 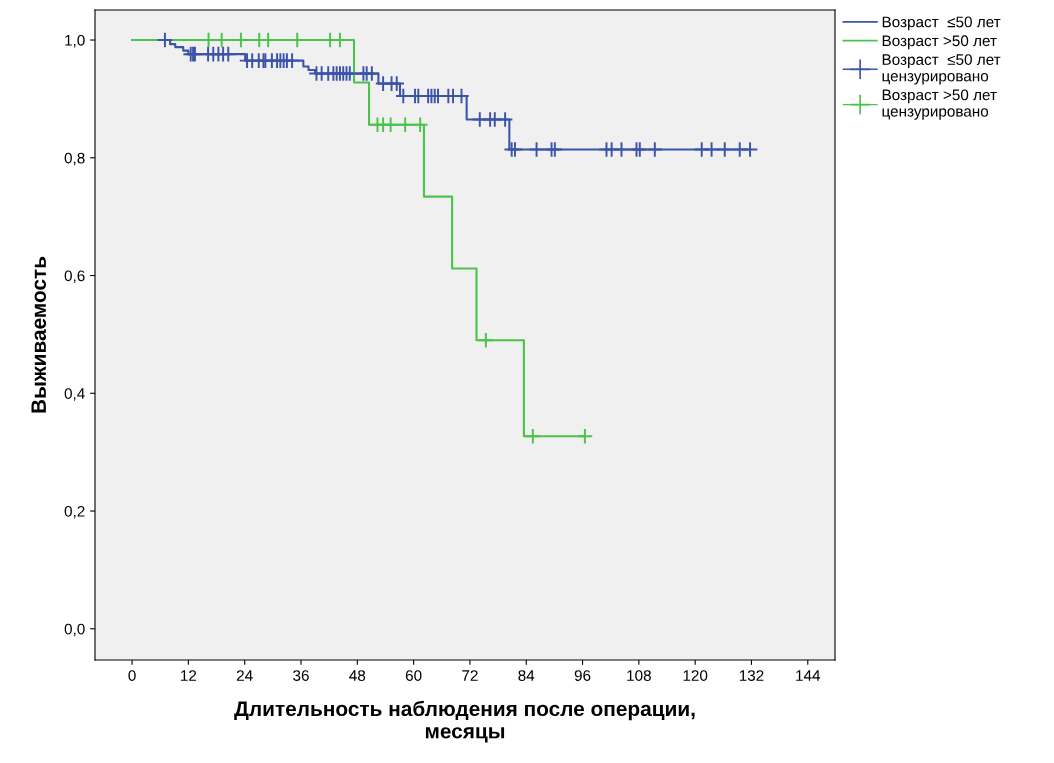 I want to click on legend-label: Возраст ≤50 лет, so click(x=941, y=23).